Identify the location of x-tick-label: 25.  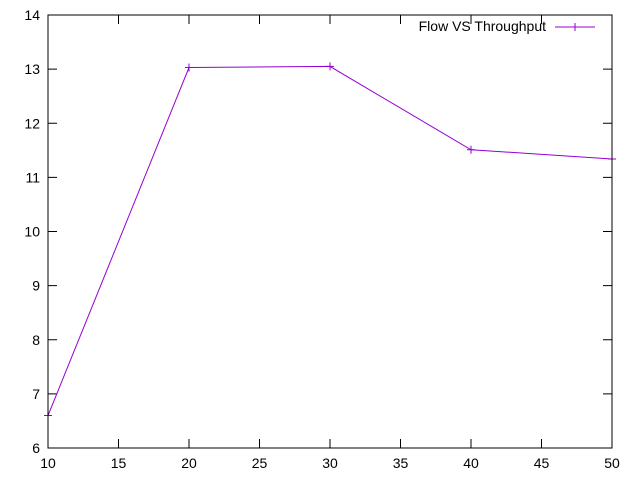
(260, 463).